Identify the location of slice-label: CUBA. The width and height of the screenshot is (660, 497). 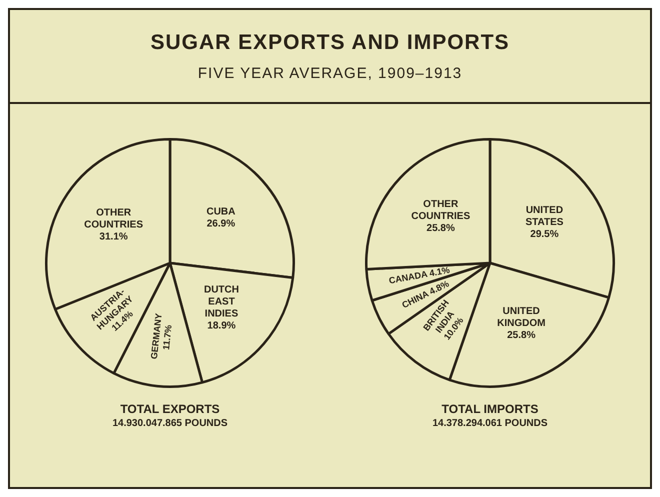
(221, 212).